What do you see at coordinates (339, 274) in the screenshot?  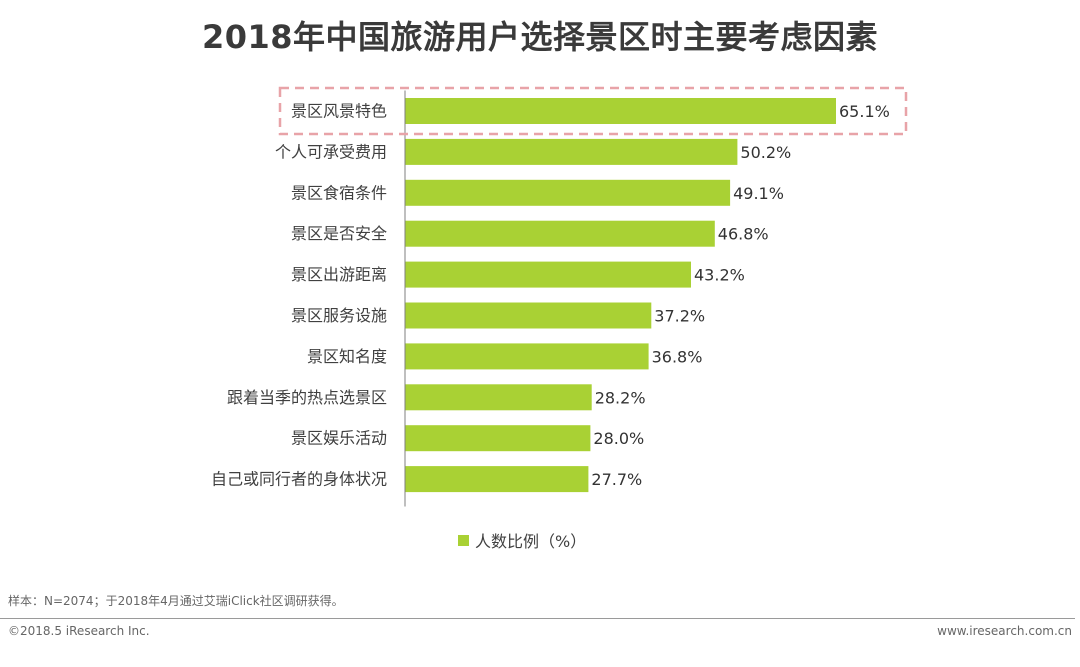 I see `category-label: 景区出游距离` at bounding box center [339, 274].